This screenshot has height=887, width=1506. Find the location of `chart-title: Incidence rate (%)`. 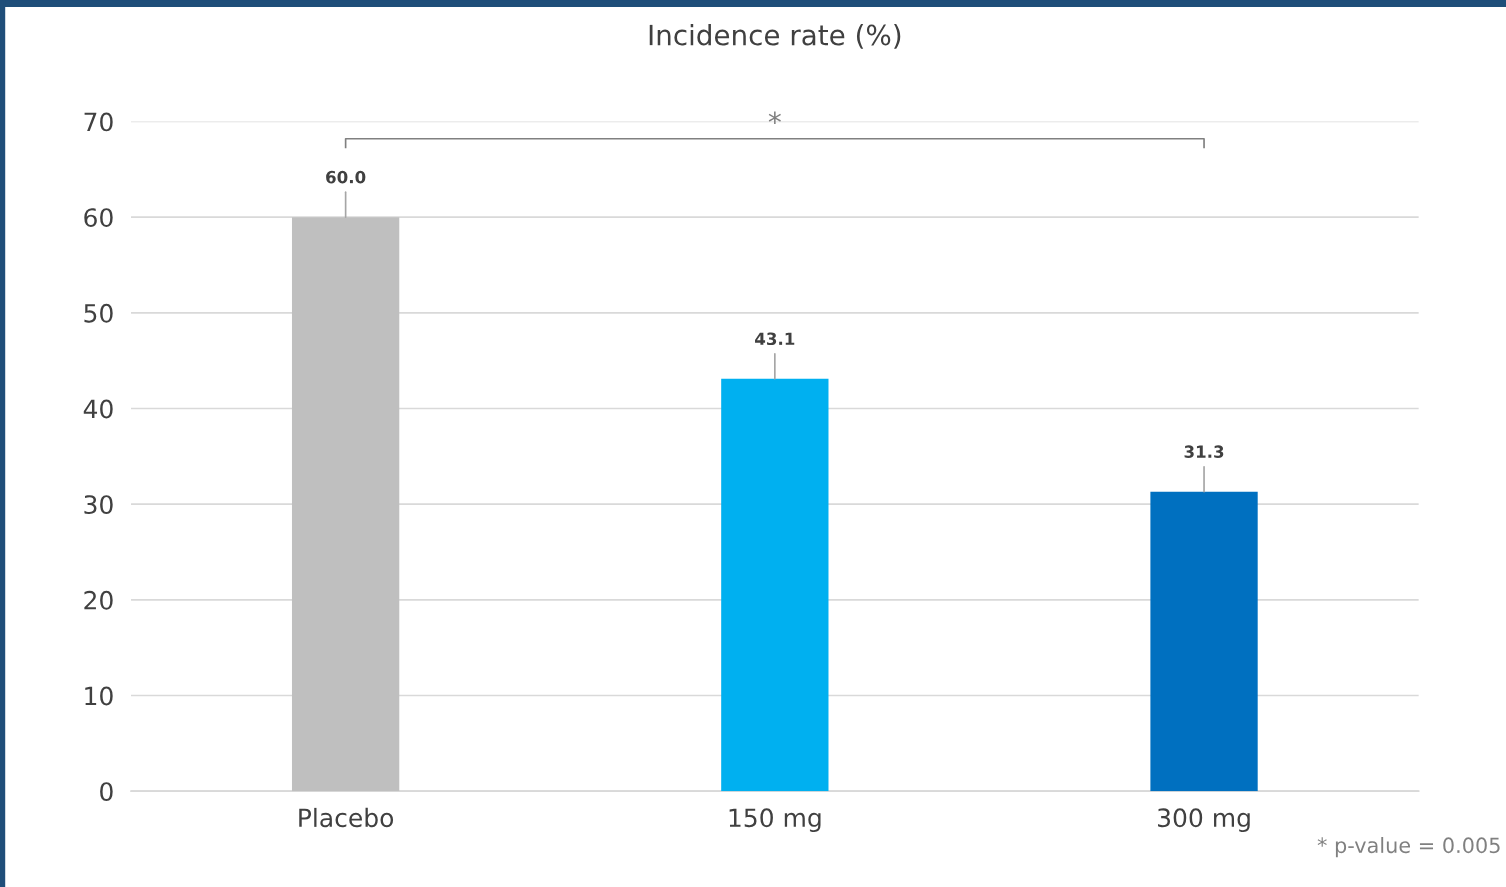

chart-title: Incidence rate (%) is located at coordinates (775, 36).